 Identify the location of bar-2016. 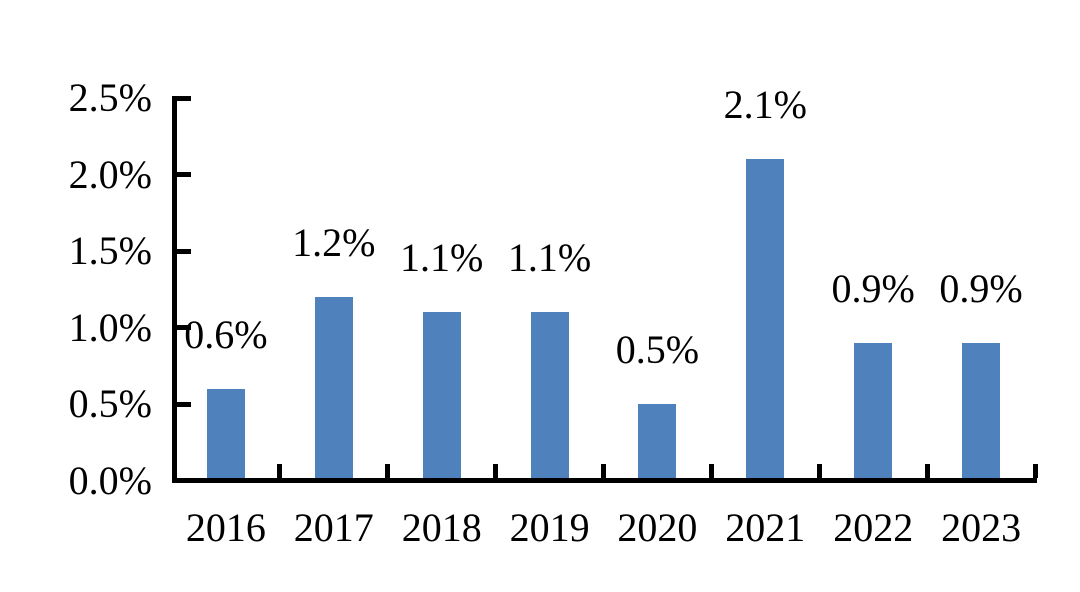
(225, 433).